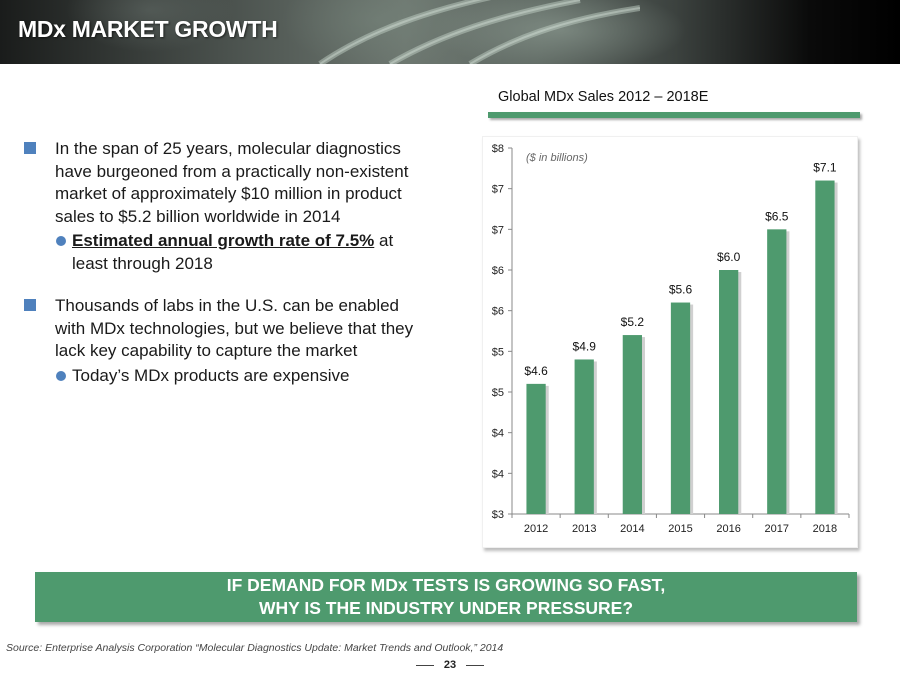  Describe the element at coordinates (446, 608) in the screenshot. I see `callout-line-2: WHY IS THE INDUSTRY UNDER PRESSURE?` at that location.